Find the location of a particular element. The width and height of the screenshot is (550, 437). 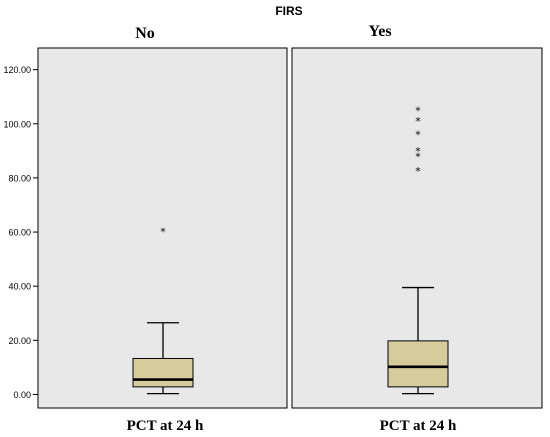

panel-group-label: Yes is located at coordinates (379, 31).